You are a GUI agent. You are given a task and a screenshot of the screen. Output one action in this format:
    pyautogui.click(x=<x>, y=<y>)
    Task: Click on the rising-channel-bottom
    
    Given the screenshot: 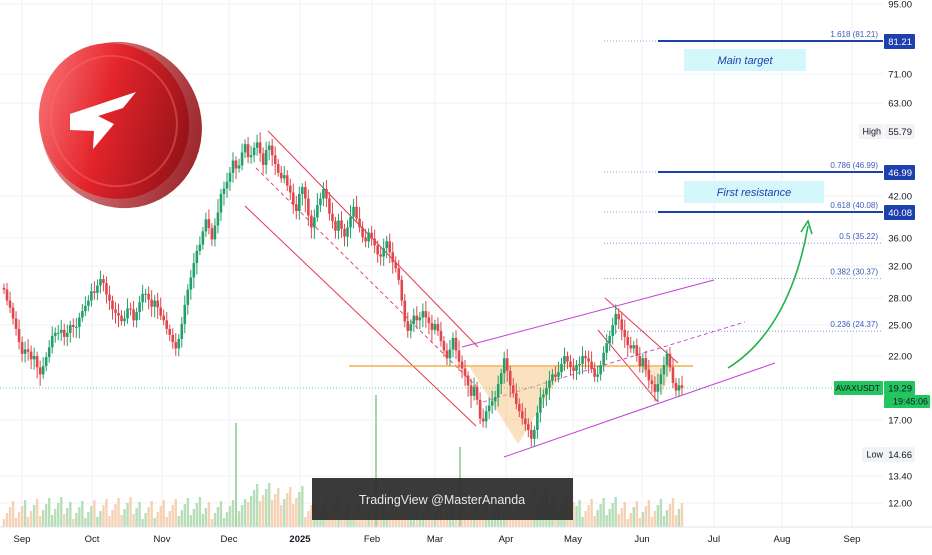 What is the action you would take?
    pyautogui.click(x=639, y=410)
    